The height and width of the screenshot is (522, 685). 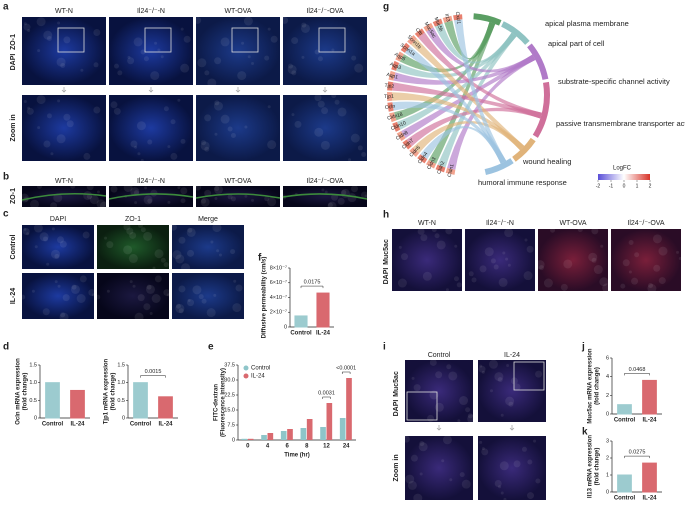 What do you see at coordinates (64, 197) in the screenshot?
I see `tissue-edge` at bounding box center [64, 197].